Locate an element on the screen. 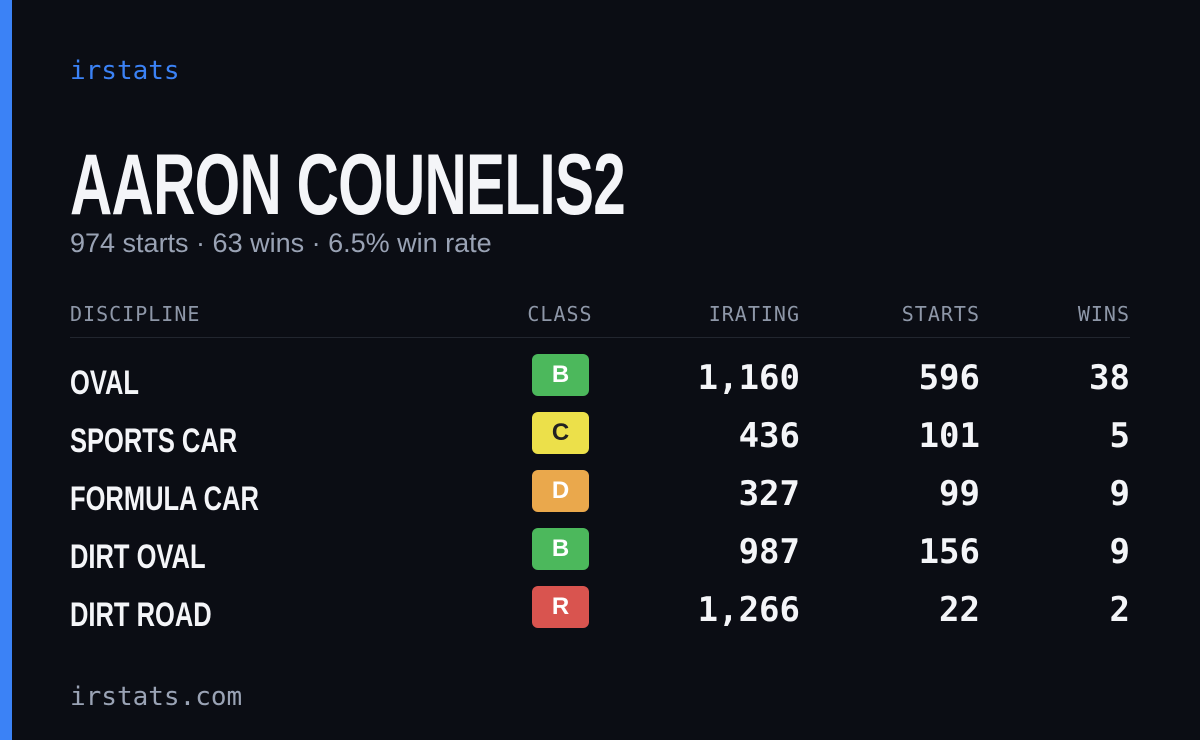 Image resolution: width=1200 pixels, height=740 pixels. accent-bar is located at coordinates (6, 370).